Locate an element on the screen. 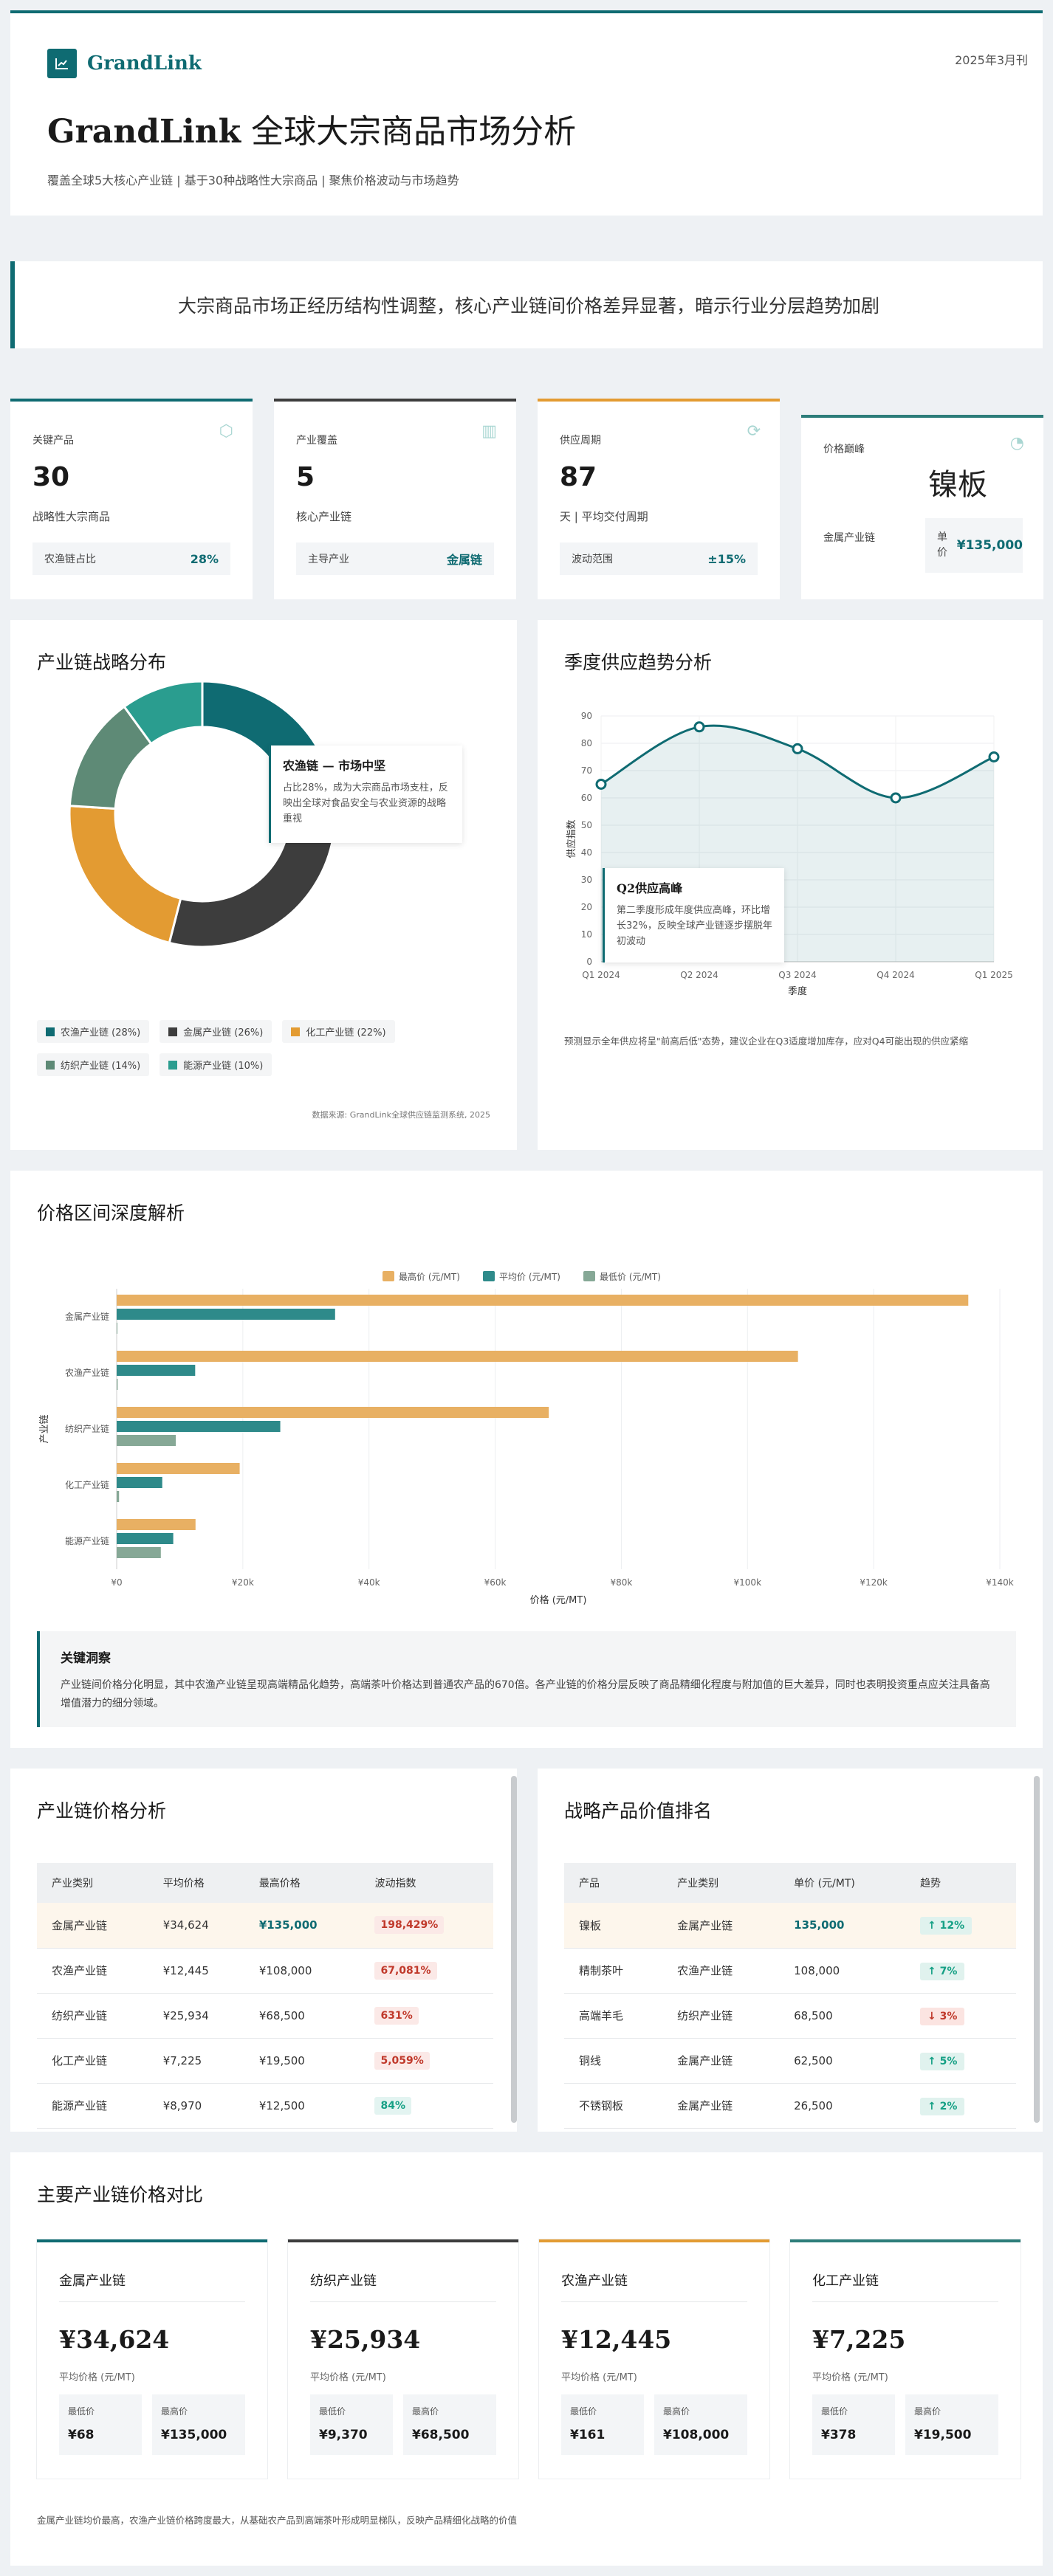 The width and height of the screenshot is (1053, 2576). legend-label: 能源产业链 (10%) is located at coordinates (223, 1067).